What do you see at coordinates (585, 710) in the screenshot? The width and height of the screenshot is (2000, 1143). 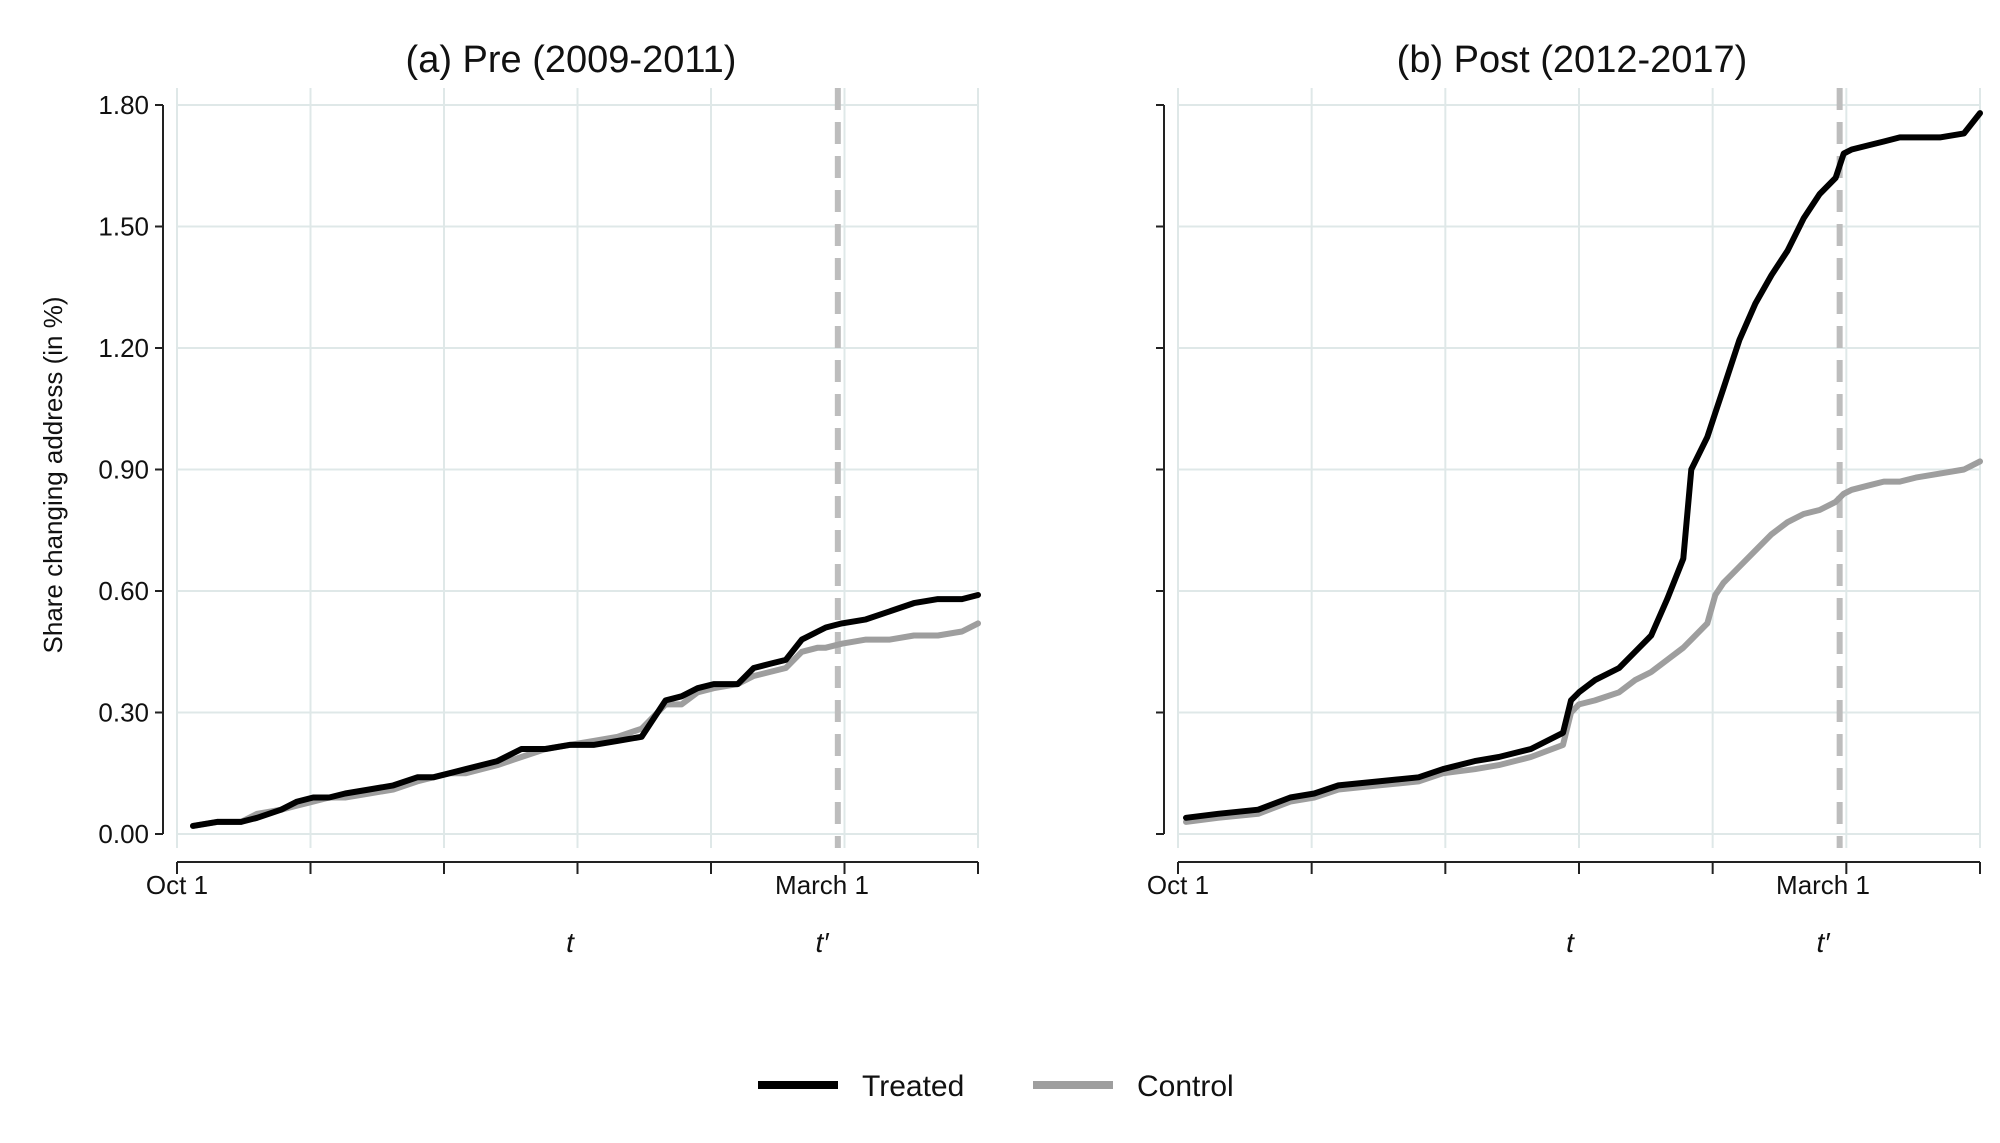 I see `series-line-treated` at bounding box center [585, 710].